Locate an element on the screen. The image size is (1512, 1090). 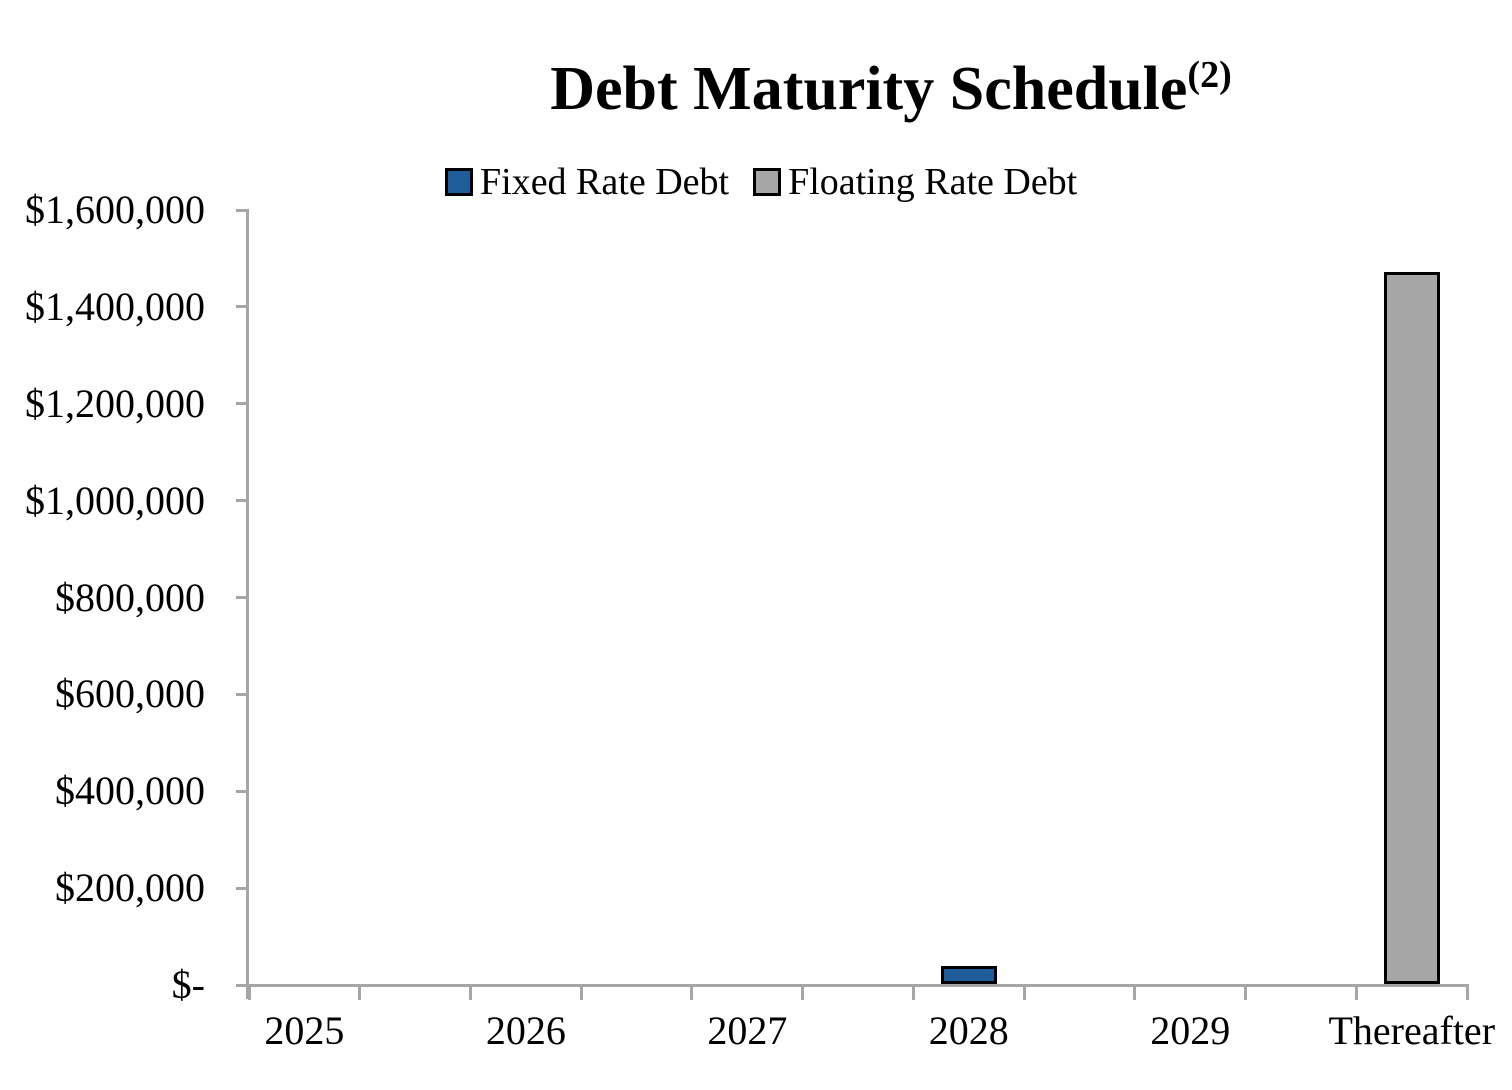
x-axis-label-thereafter: Thereafter is located at coordinates (1412, 1030).